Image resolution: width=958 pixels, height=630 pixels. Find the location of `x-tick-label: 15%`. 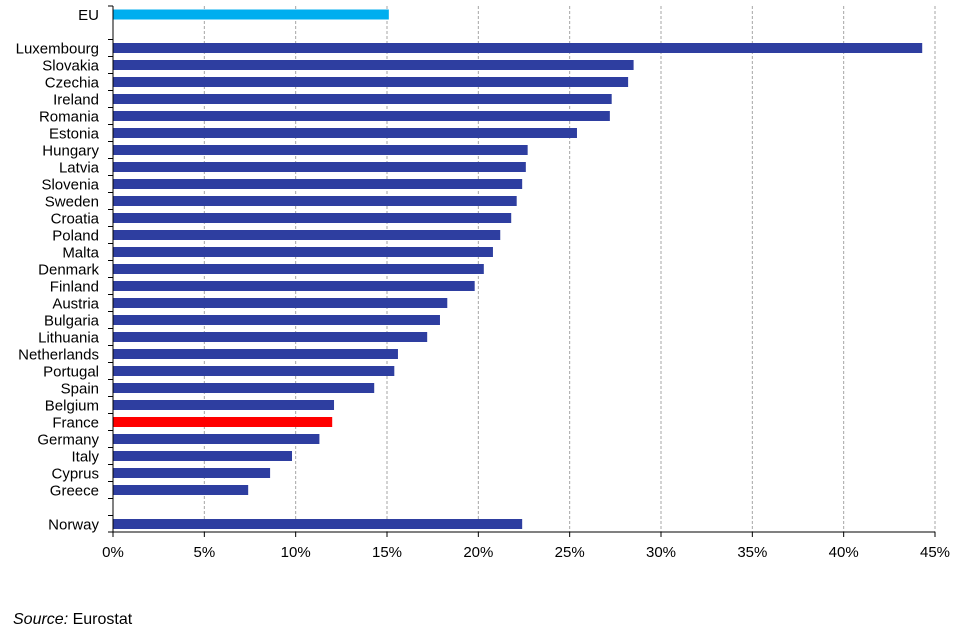

x-tick-label: 15% is located at coordinates (387, 552).